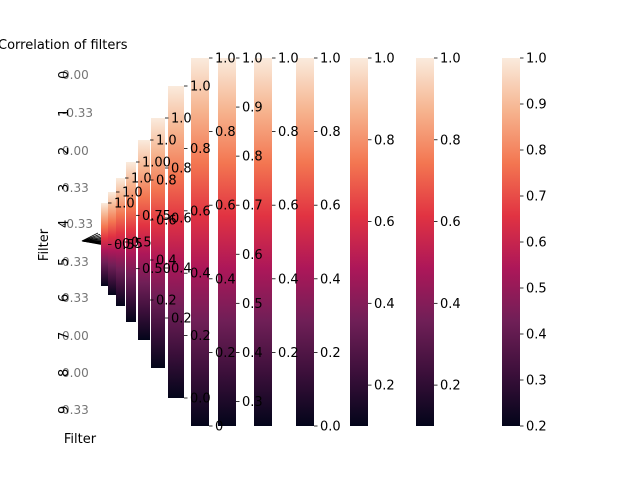 This screenshot has height=480, width=640. Describe the element at coordinates (288, 59) in the screenshot. I see `colorbar-4-tick-label: 1.0` at that location.